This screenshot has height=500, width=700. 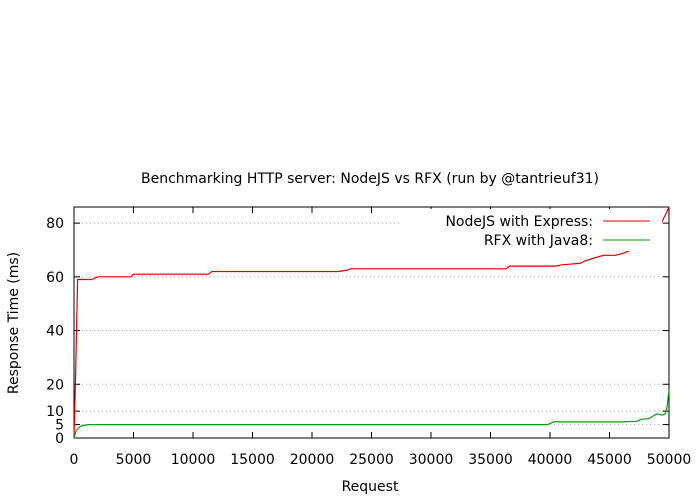 I want to click on legend: NodeJS with Express: RFX with Java8:, so click(x=531, y=230).